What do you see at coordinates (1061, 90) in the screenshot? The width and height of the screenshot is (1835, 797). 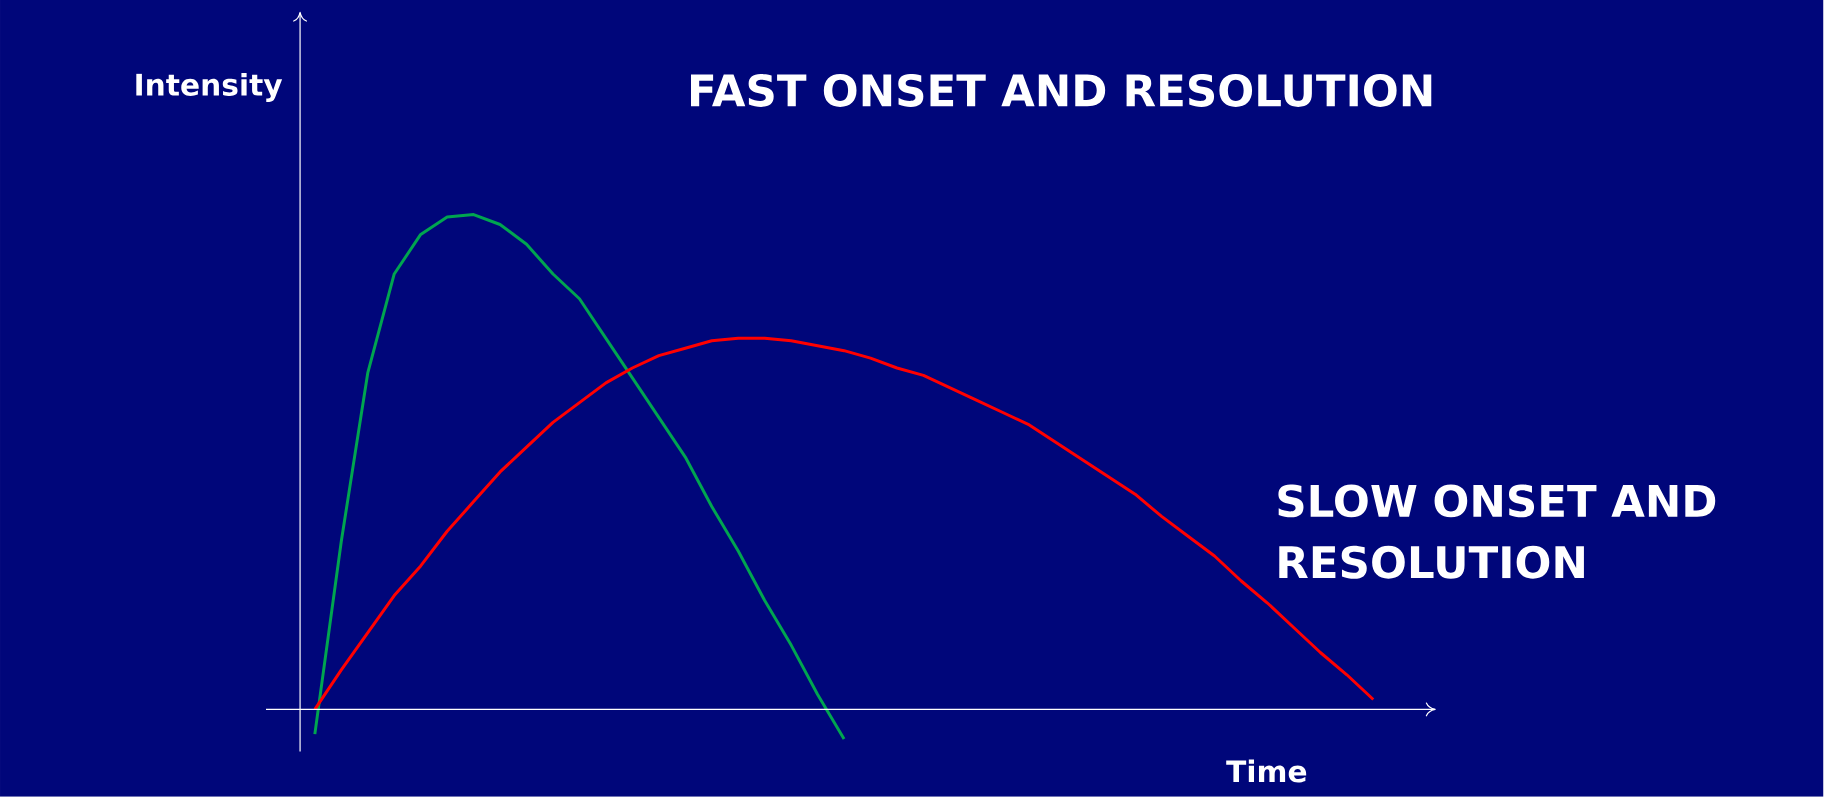 I see `text: FAST ONSET AND RESOLUTION` at bounding box center [1061, 90].